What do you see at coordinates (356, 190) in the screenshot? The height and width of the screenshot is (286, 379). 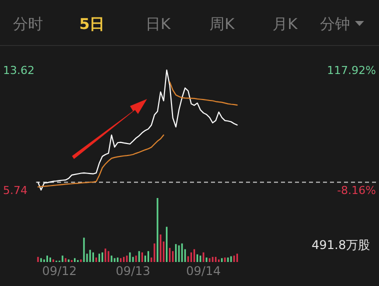 I see `y2-tick-label: -8.16%` at bounding box center [356, 190].